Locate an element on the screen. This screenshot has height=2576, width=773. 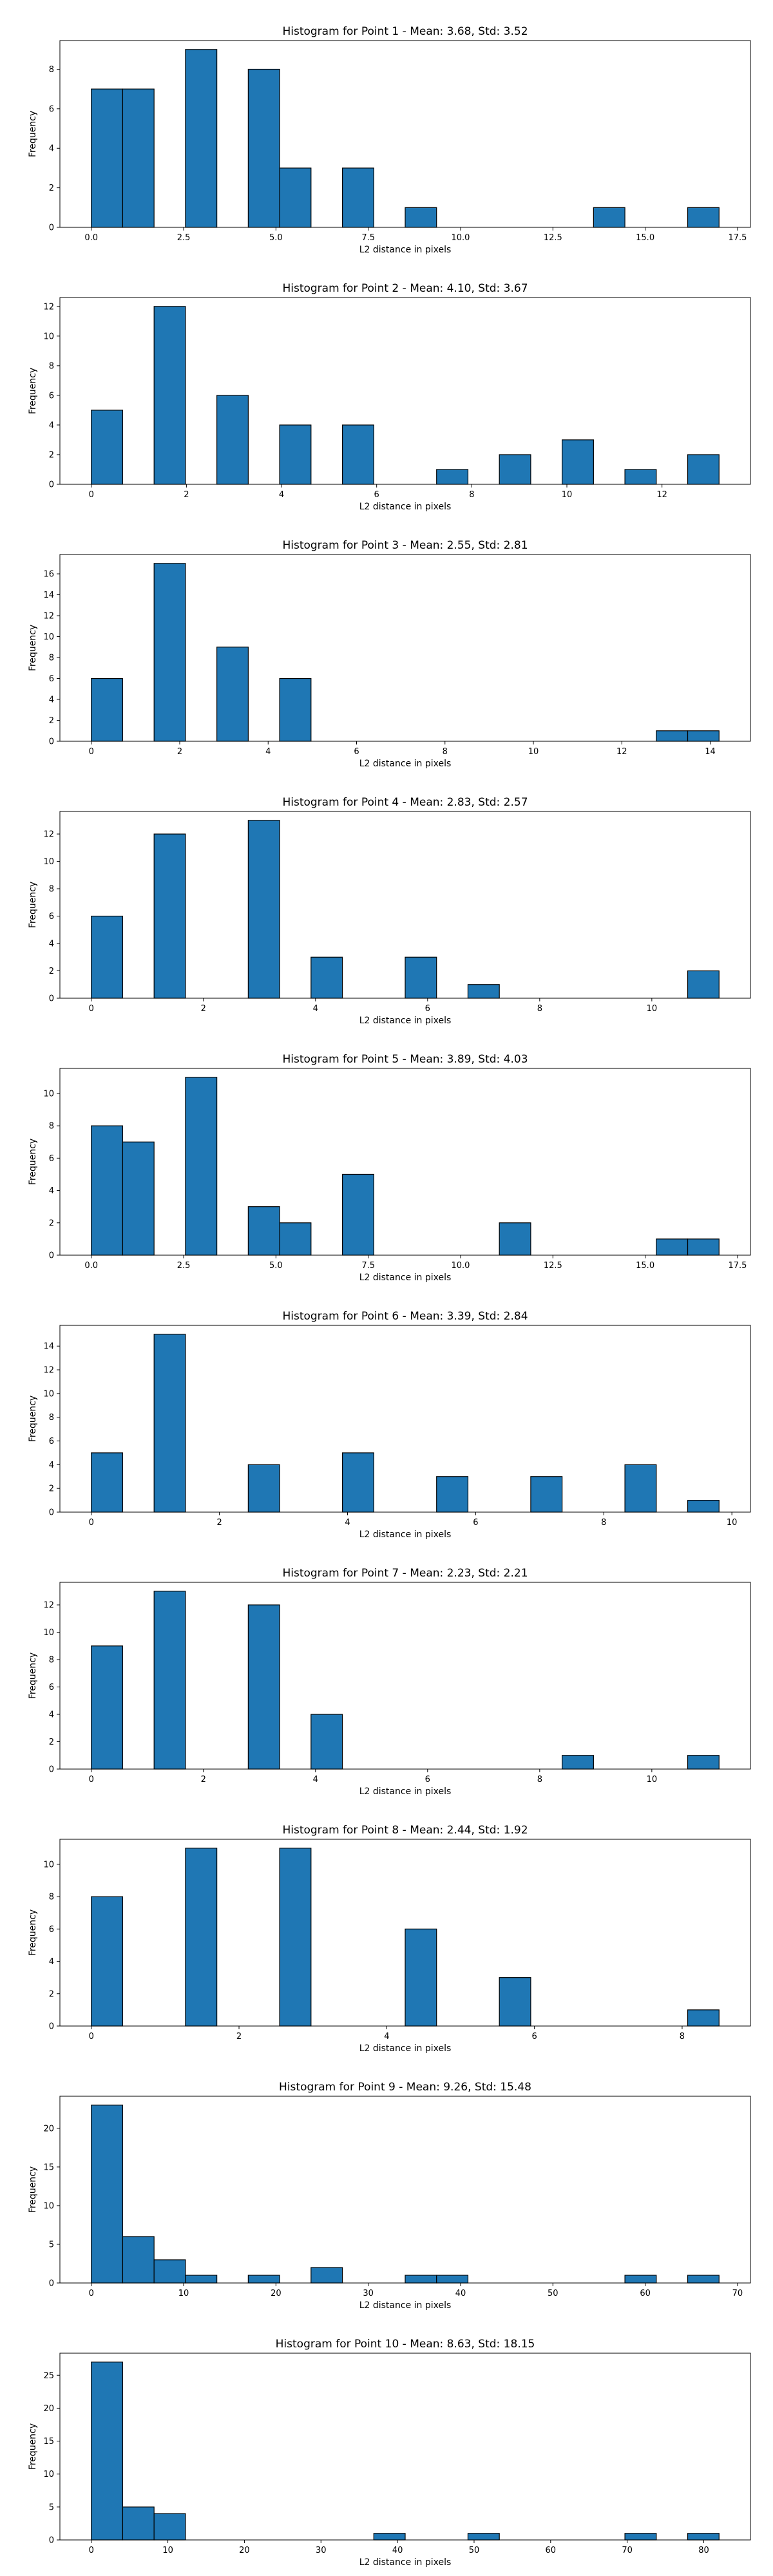
y-tick-label: 12 is located at coordinates (48, 835).